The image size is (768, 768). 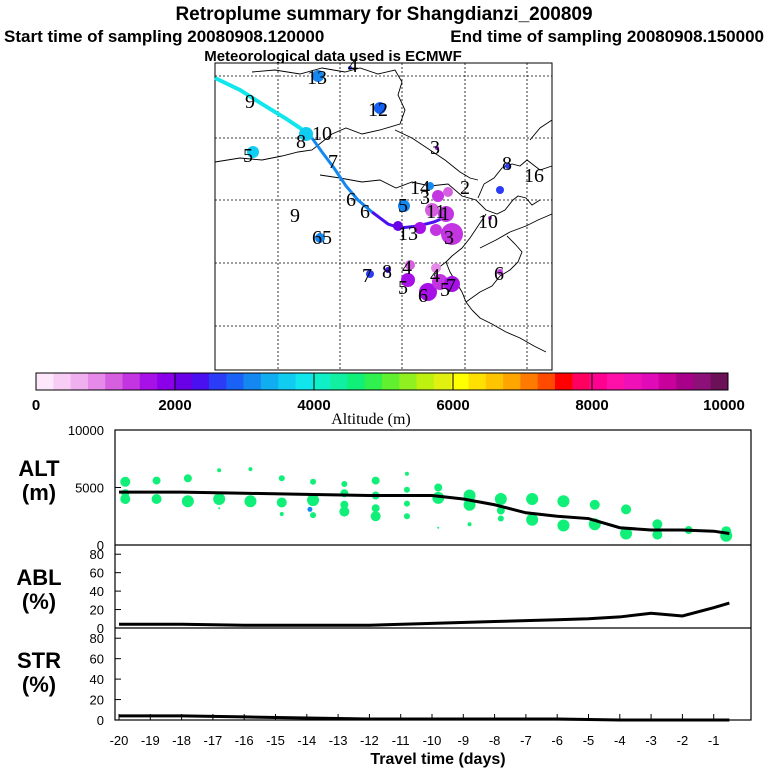 What do you see at coordinates (495, 740) in the screenshot?
I see `x-tick-label: -8` at bounding box center [495, 740].